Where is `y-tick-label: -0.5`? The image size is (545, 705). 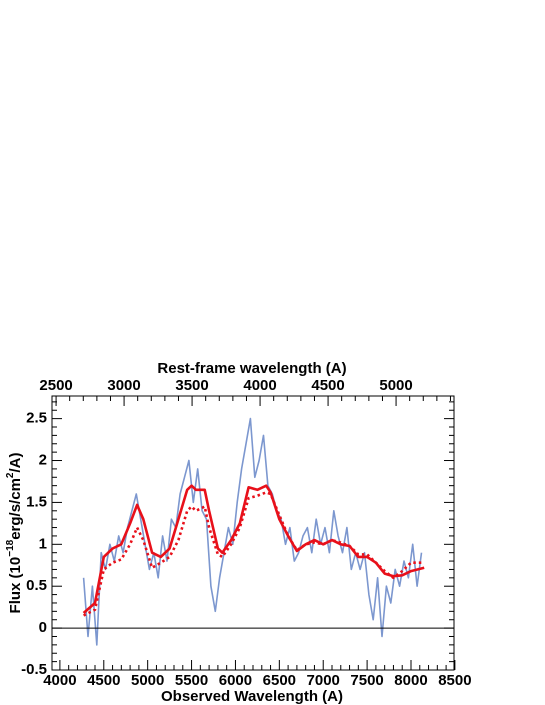 y-tick-label: -0.5 is located at coordinates (34, 669).